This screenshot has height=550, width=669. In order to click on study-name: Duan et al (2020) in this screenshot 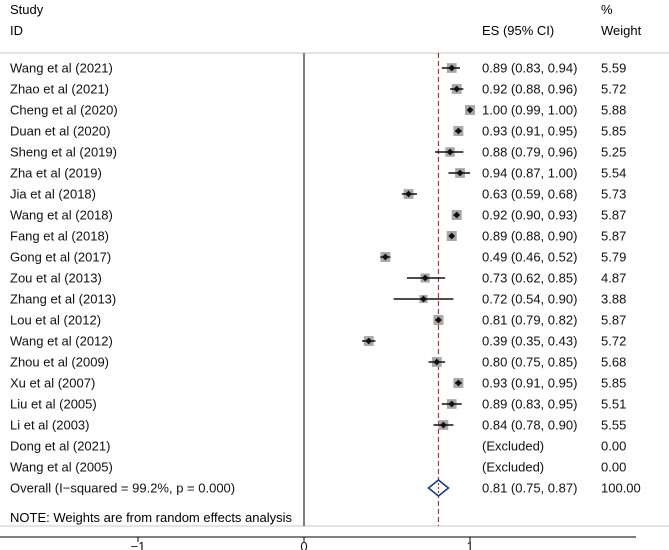, I will do `click(60, 131)`.